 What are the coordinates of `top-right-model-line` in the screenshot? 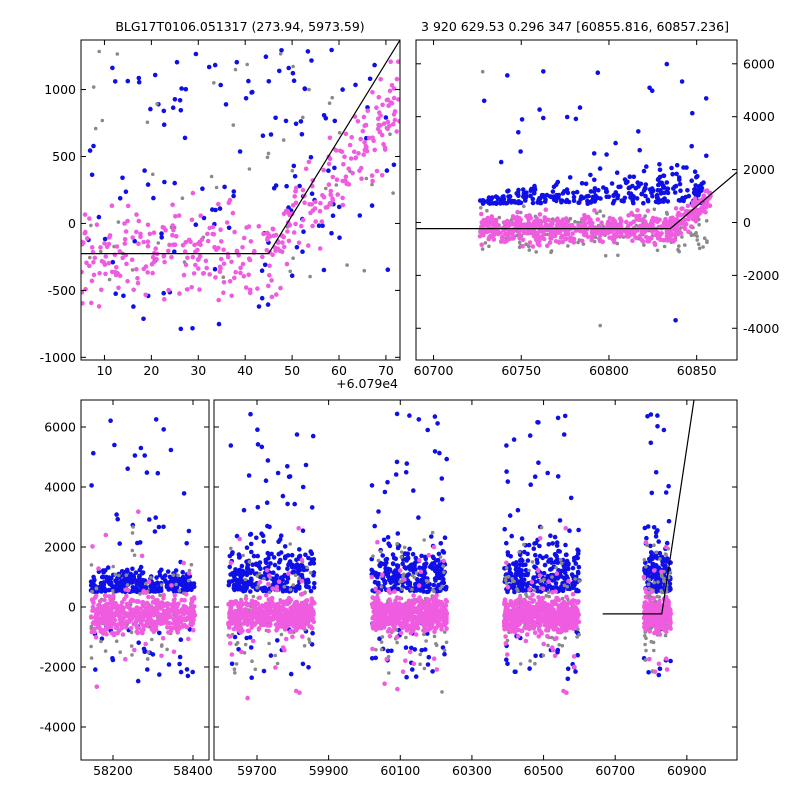 It's located at (576, 200).